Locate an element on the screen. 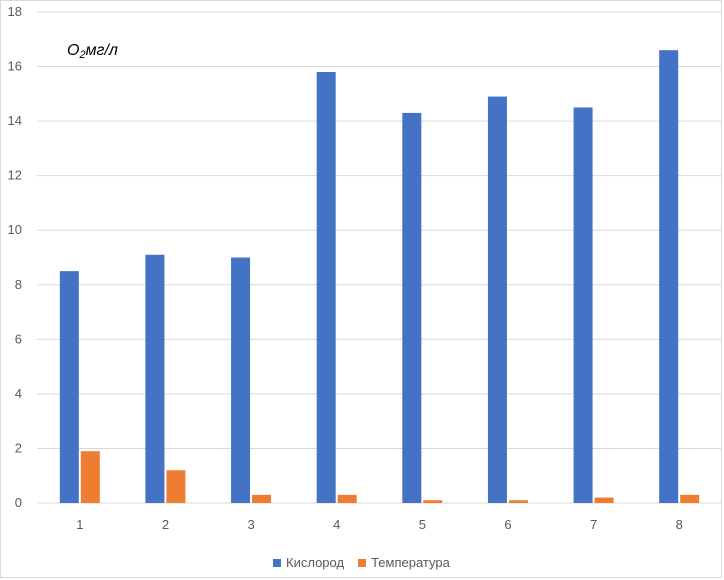  y-tick-label: 6 is located at coordinates (18, 338).